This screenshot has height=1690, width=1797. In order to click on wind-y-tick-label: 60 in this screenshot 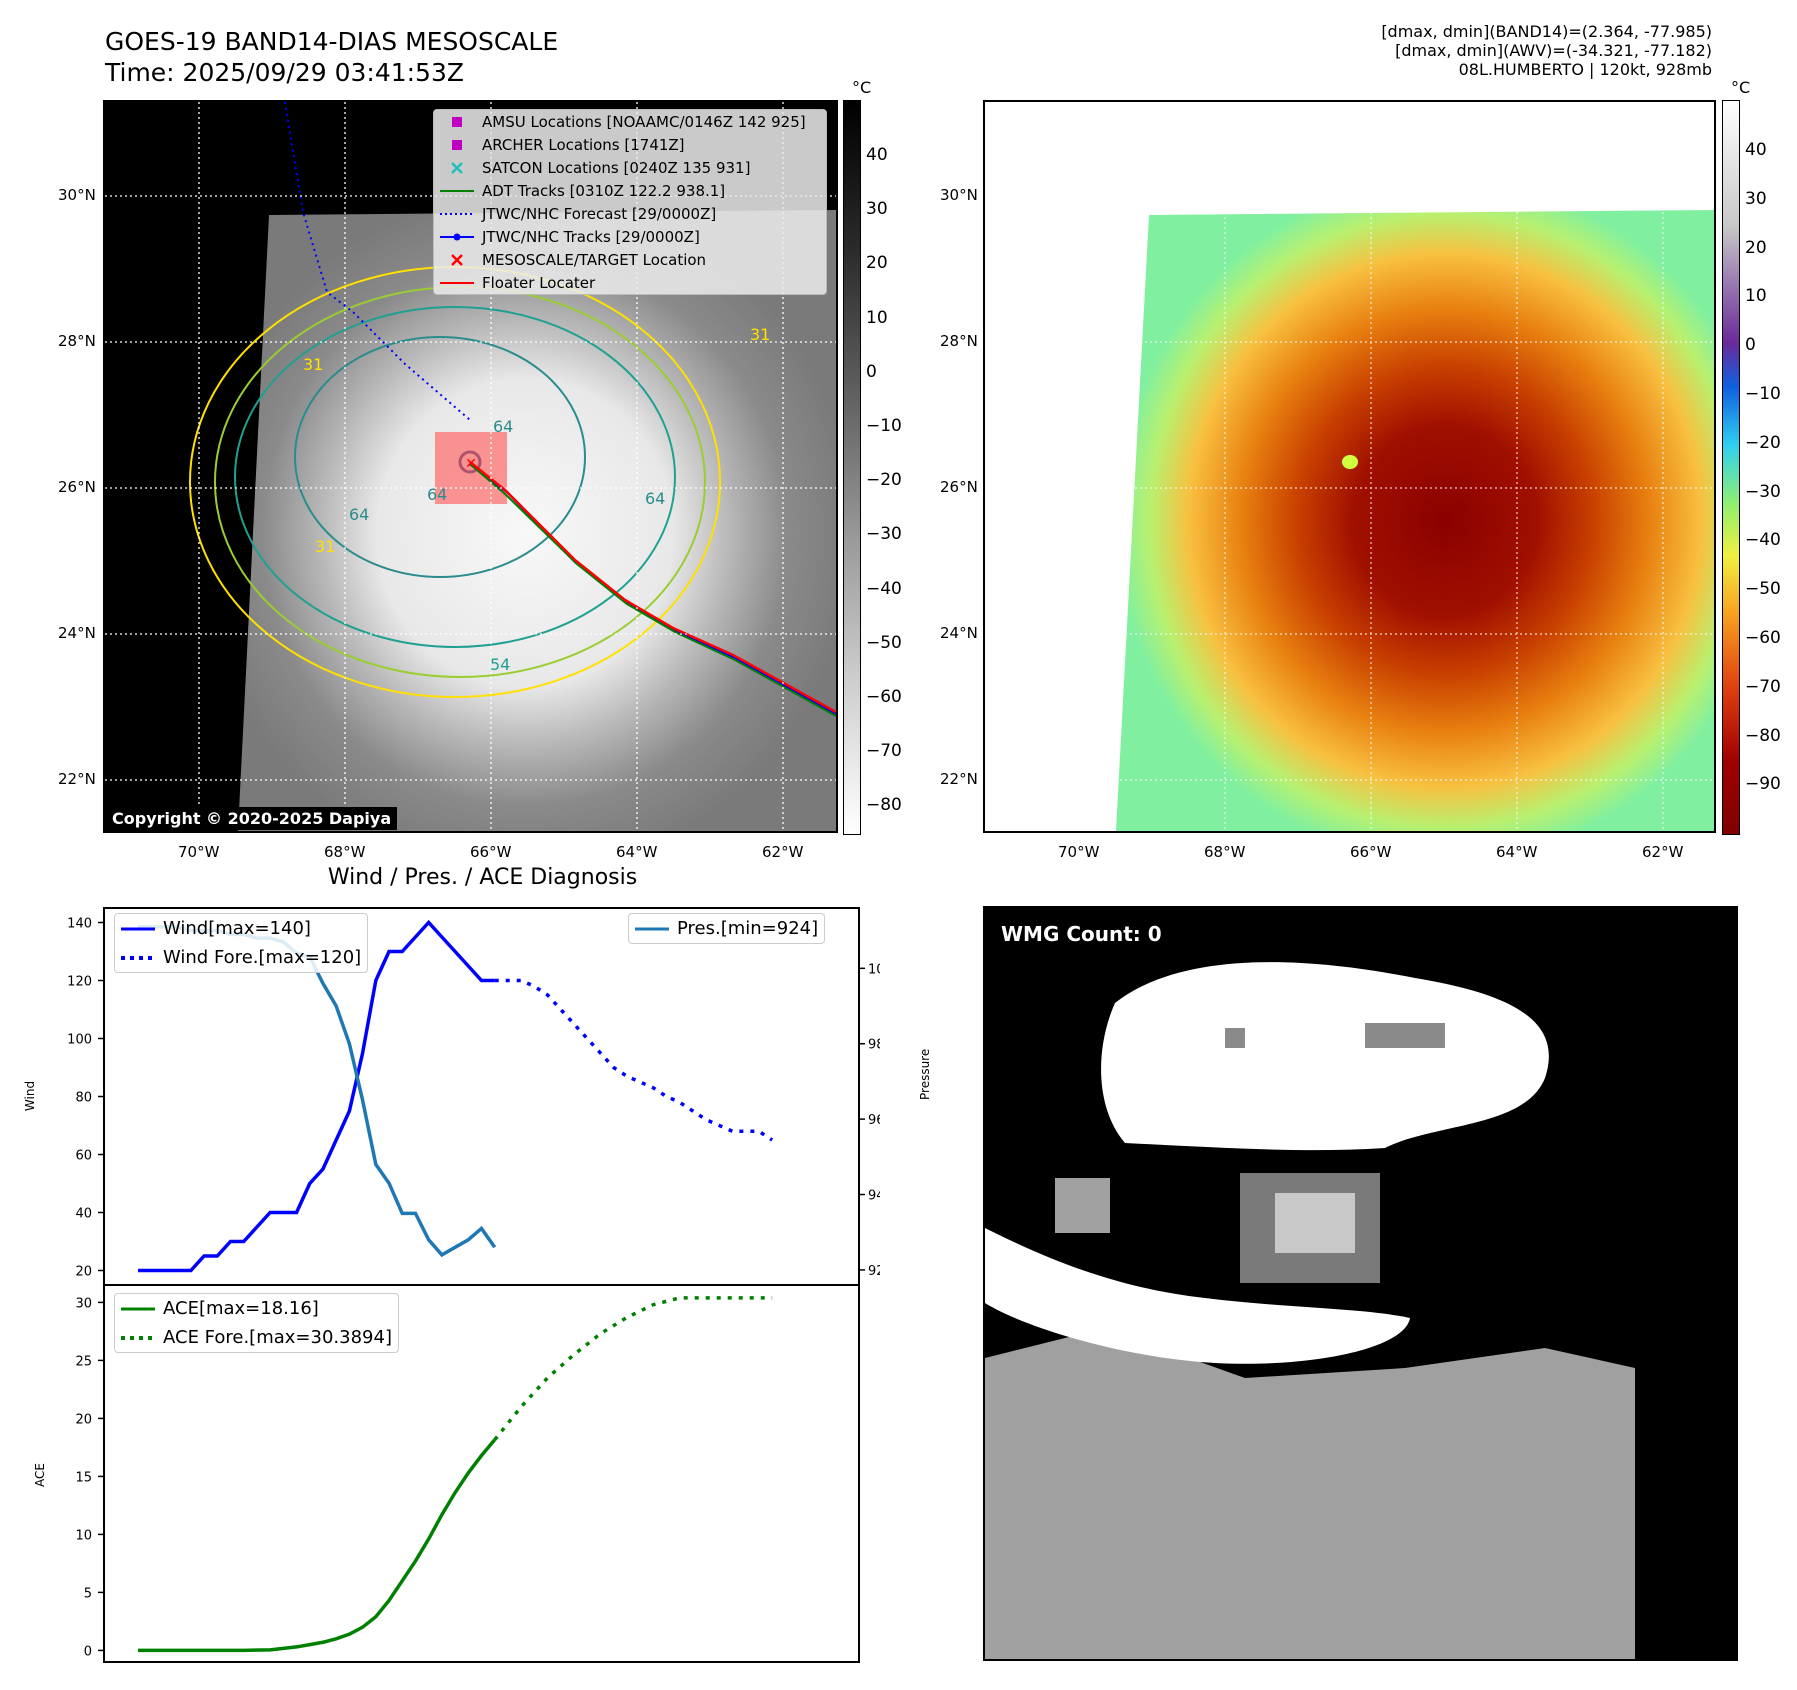, I will do `click(83, 1156)`.